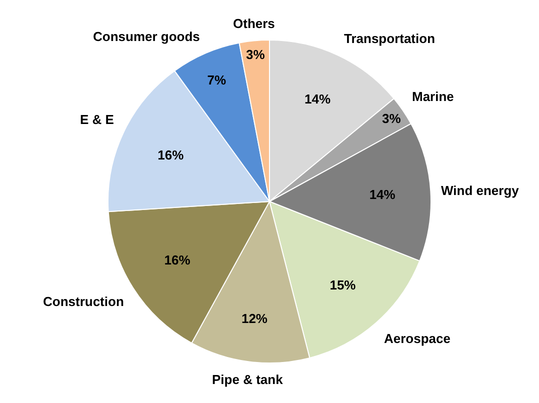 Image resolution: width=539 pixels, height=403 pixels. Describe the element at coordinates (97, 119) in the screenshot. I see `slice-label: E & E` at that location.